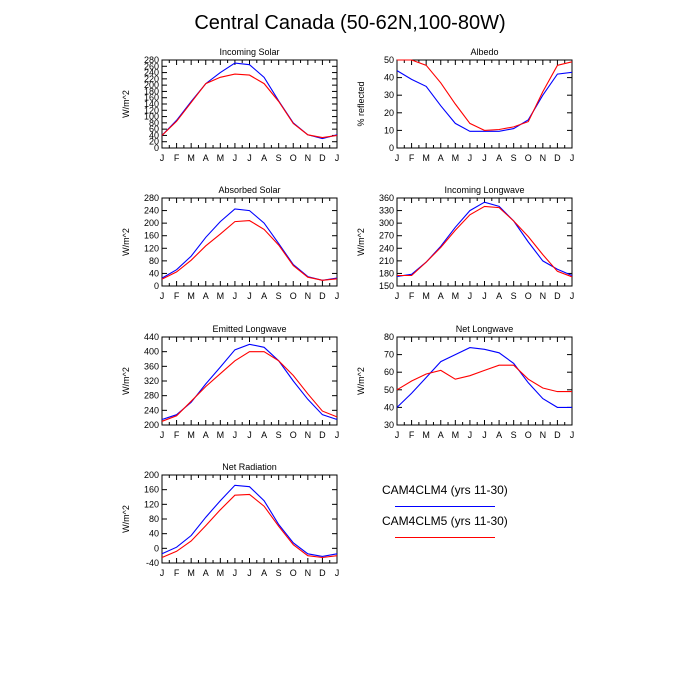  Describe the element at coordinates (484, 377) in the screenshot. I see `panel-net-longwave-series-line-cam4clm4` at that location.